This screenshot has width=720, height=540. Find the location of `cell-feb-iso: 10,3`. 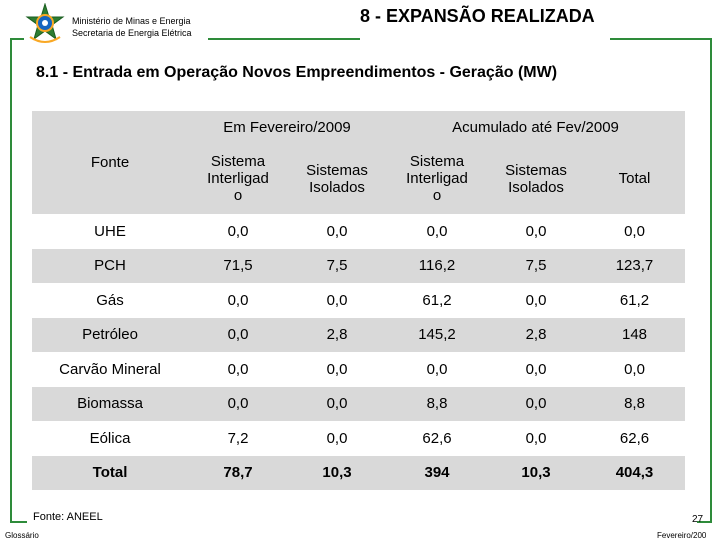

cell-feb-iso: 10,3 is located at coordinates (337, 472).